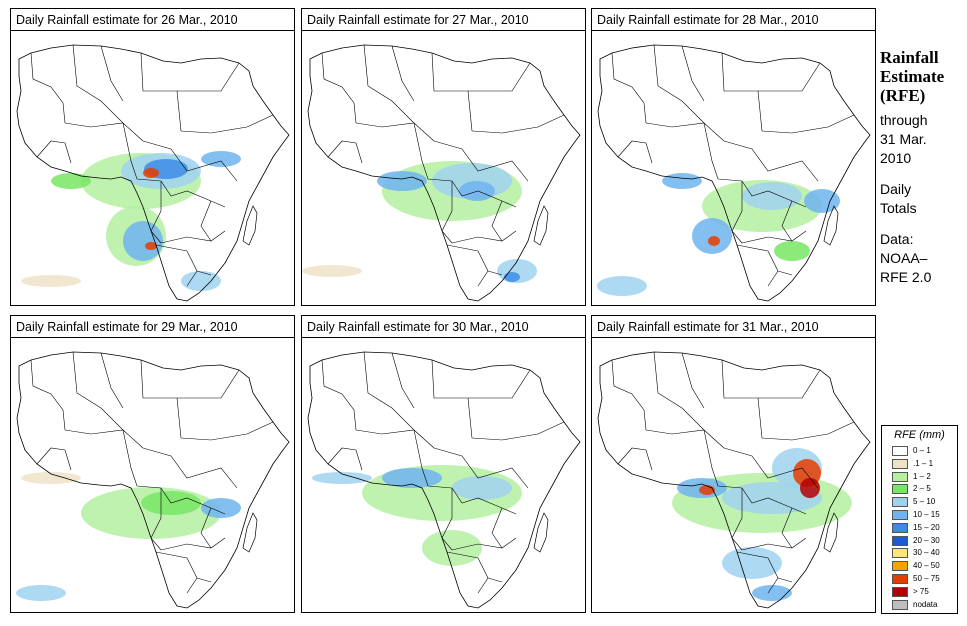 The image size is (967, 626). Describe the element at coordinates (919, 435) in the screenshot. I see `legend-title: RFE (mm)` at that location.